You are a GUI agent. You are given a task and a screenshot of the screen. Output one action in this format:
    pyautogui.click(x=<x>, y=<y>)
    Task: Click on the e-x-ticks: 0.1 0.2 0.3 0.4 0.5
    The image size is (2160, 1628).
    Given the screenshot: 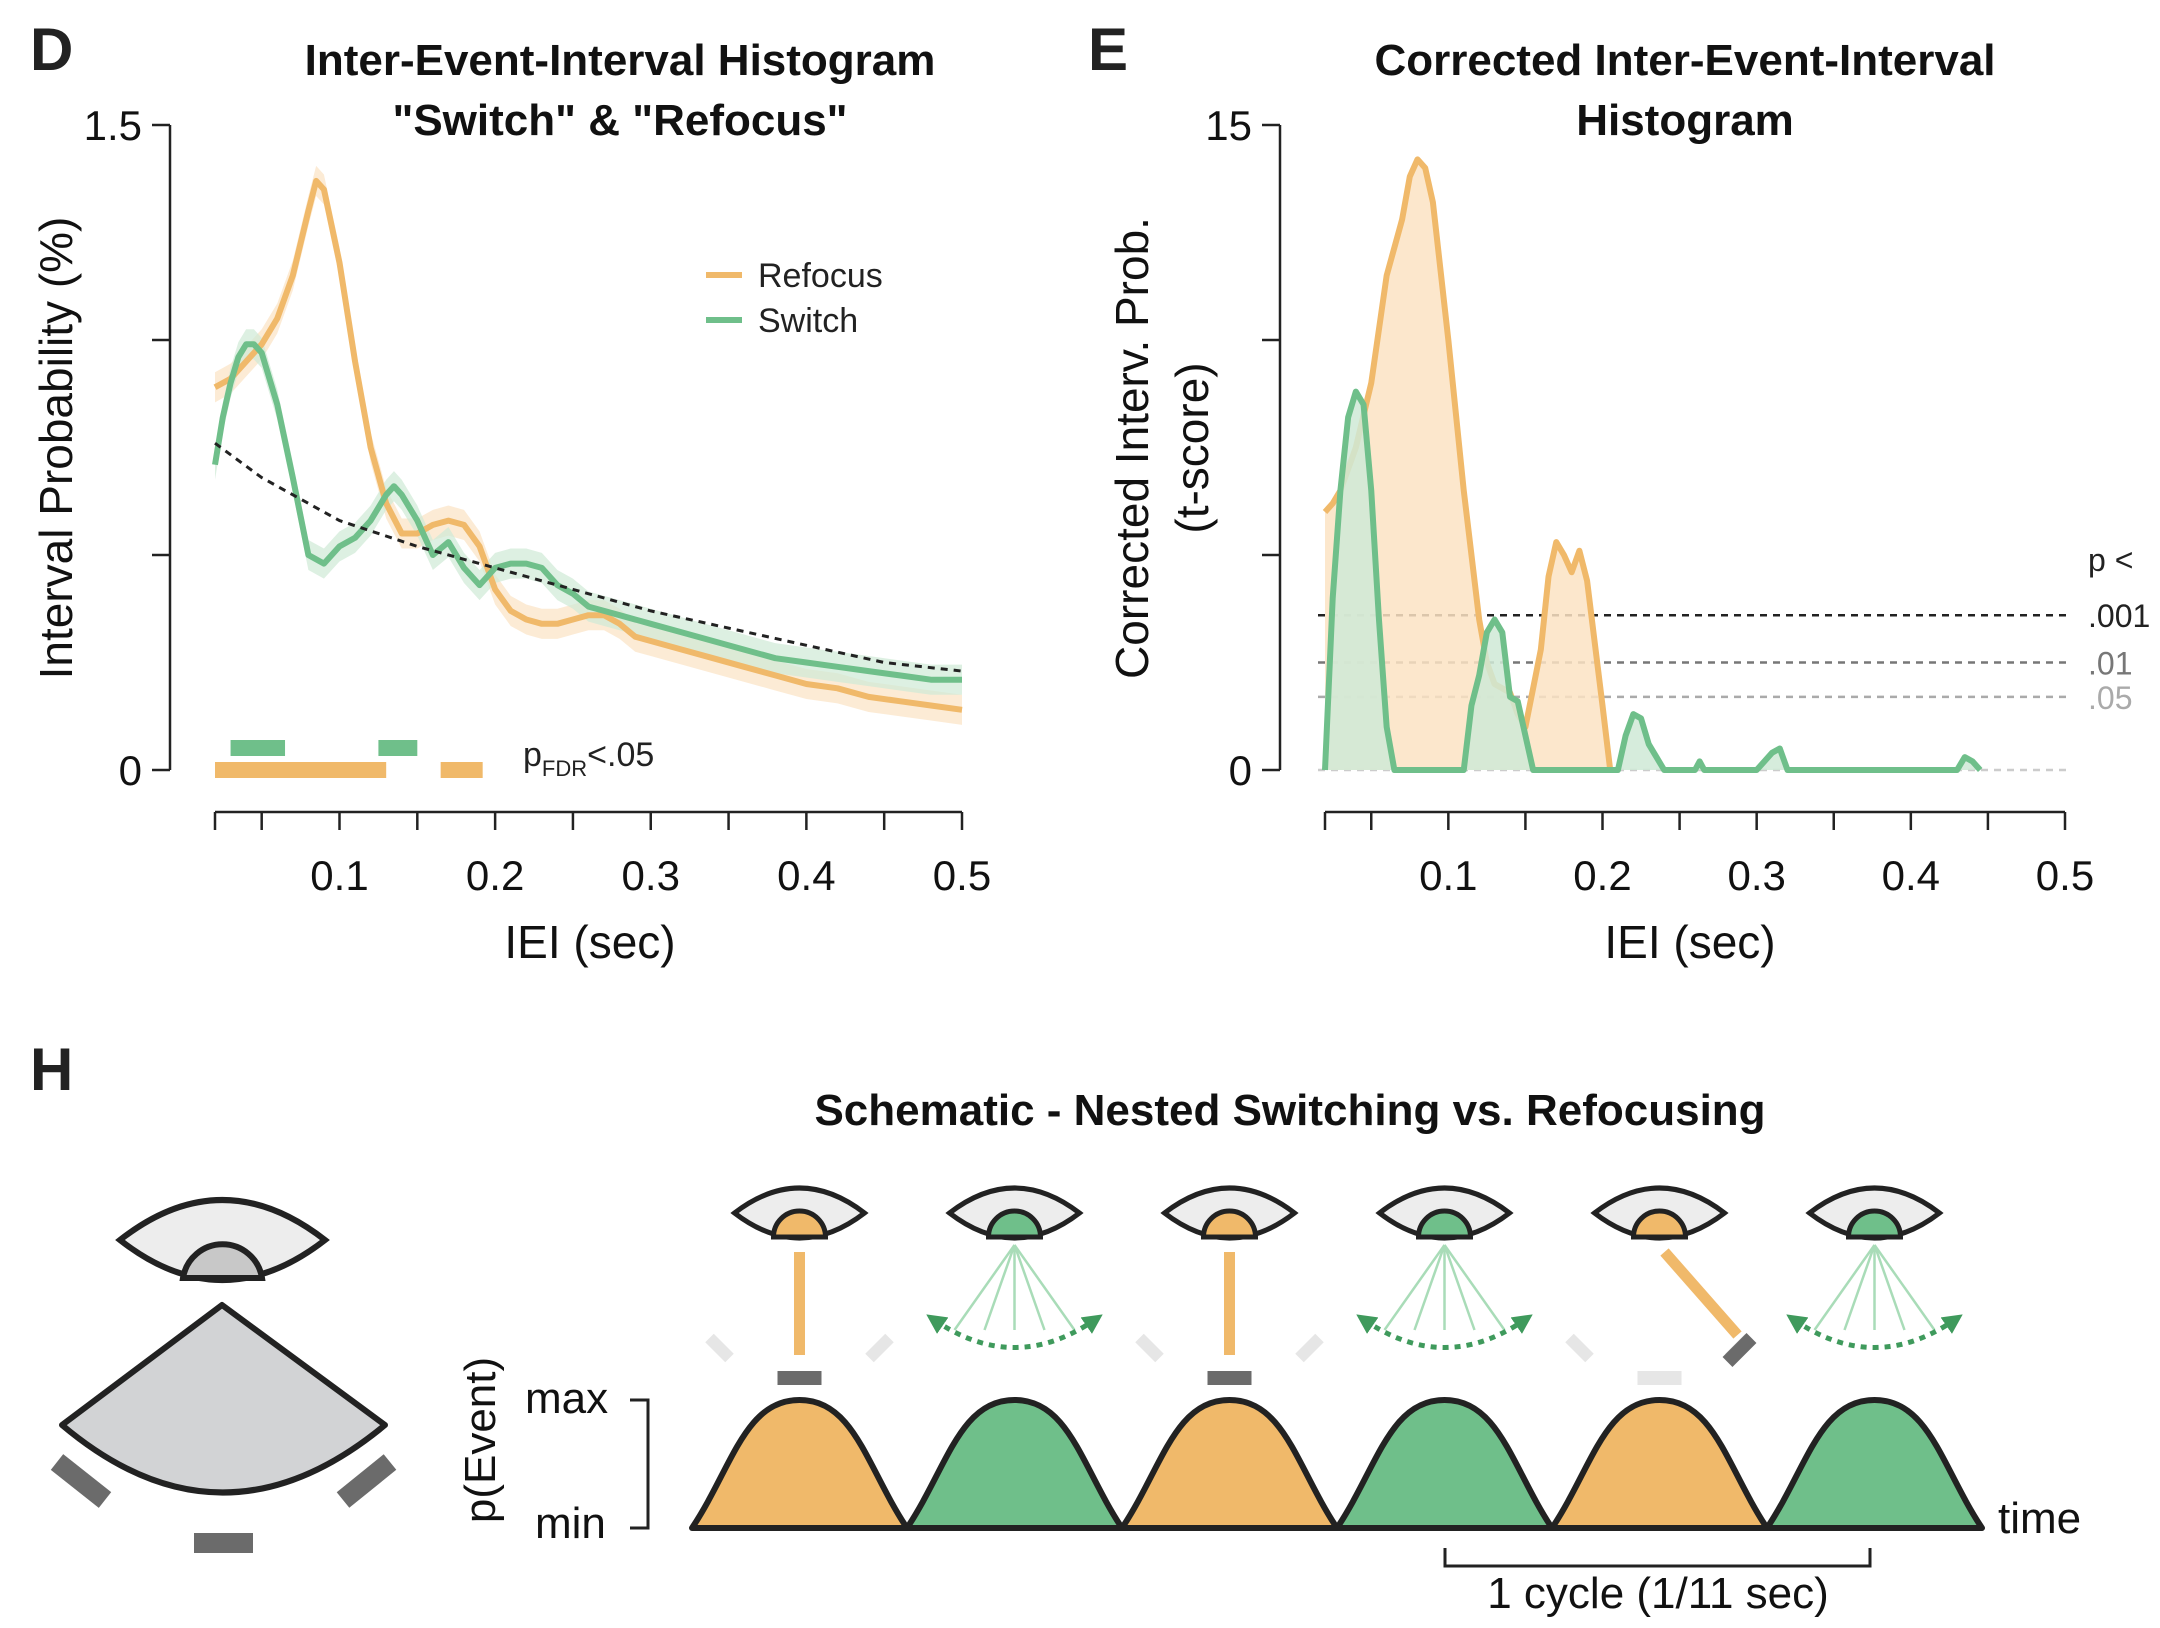 What is the action you would take?
    pyautogui.click(x=1708, y=855)
    